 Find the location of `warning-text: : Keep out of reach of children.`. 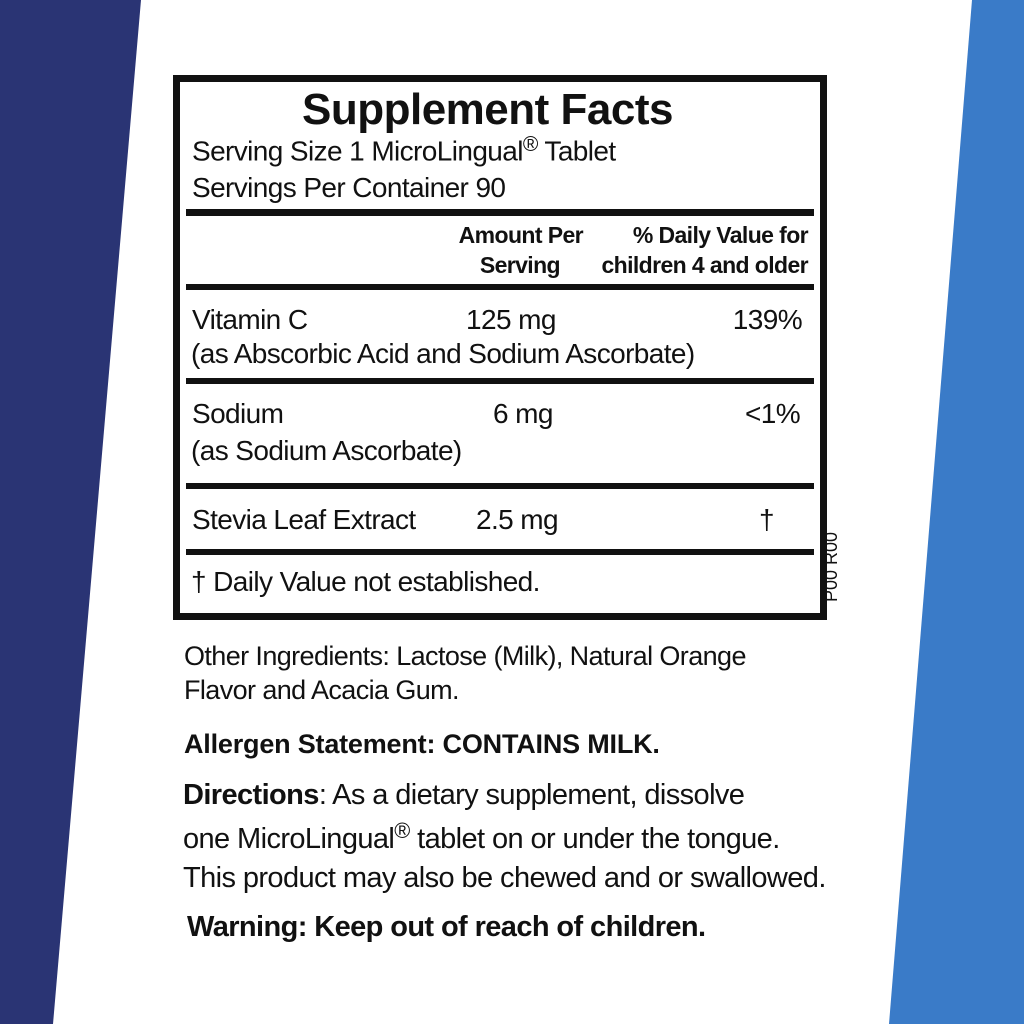

warning-text: : Keep out of reach of children. is located at coordinates (501, 927).